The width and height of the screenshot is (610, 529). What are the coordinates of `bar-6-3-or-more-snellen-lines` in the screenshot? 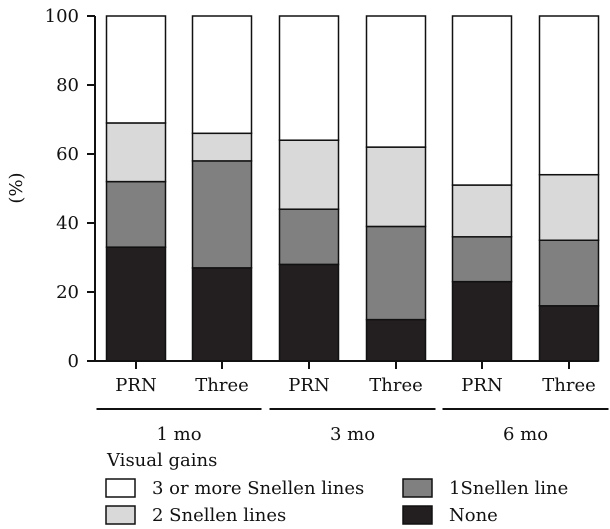 It's located at (569, 95).